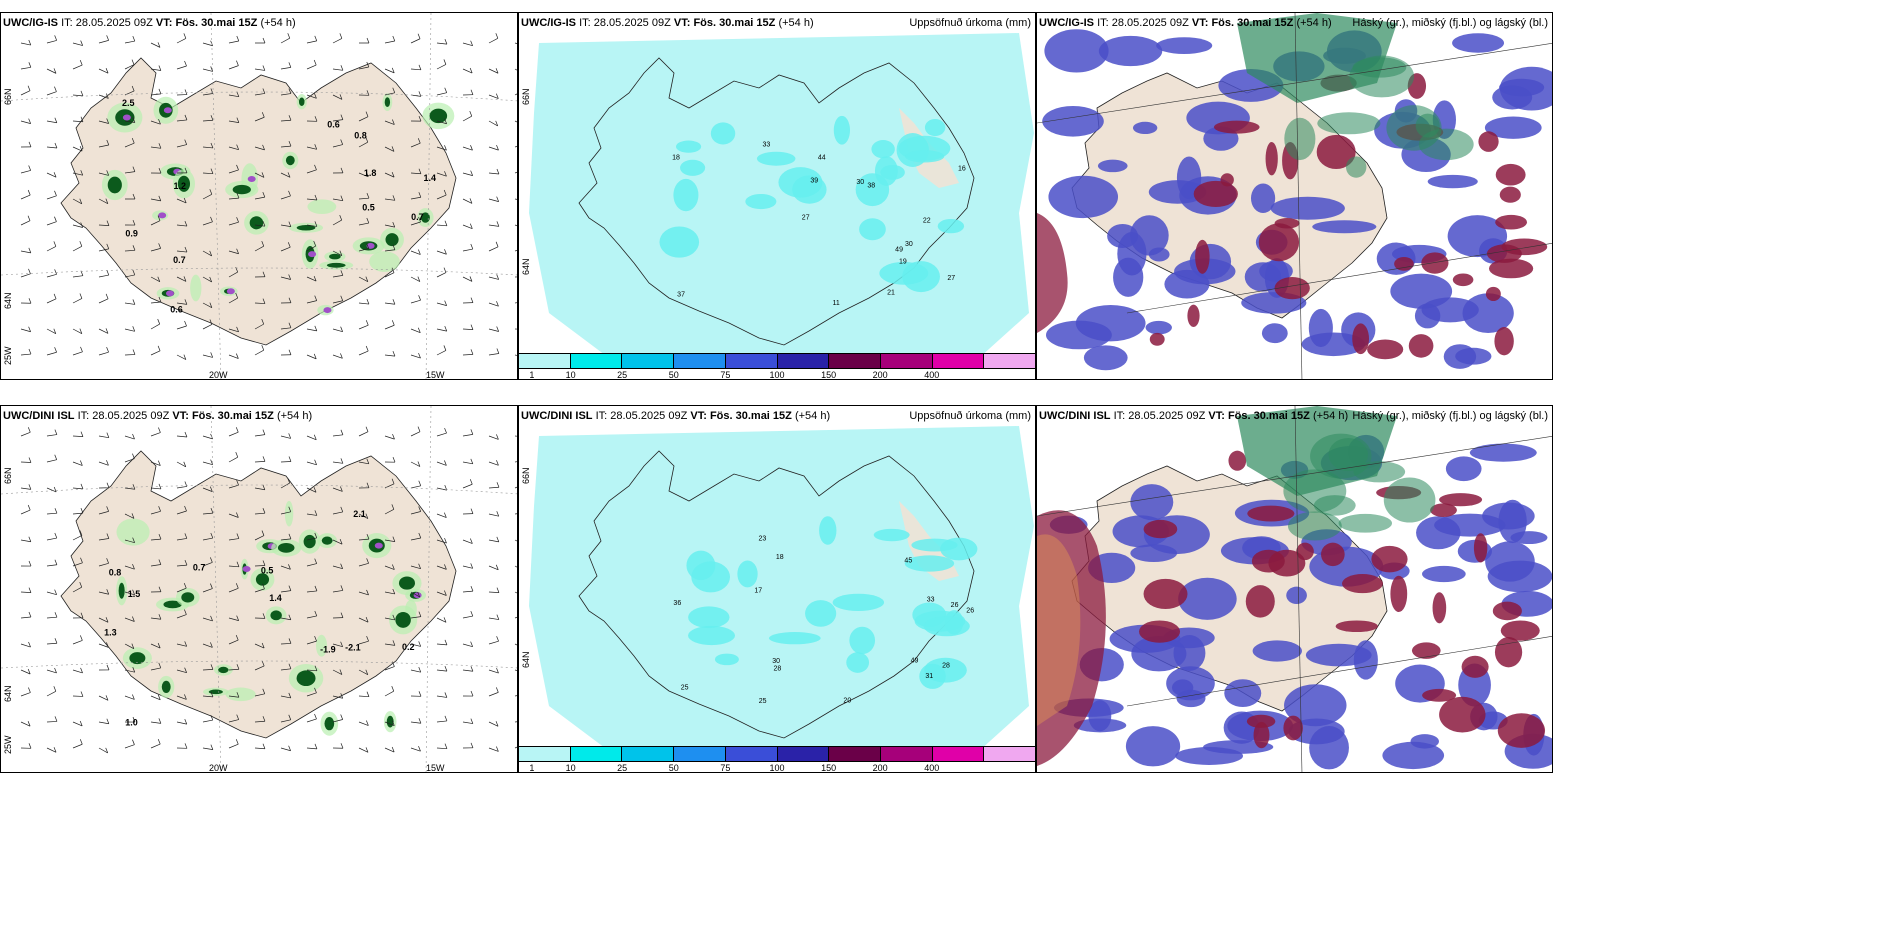 The height and width of the screenshot is (950, 1900). What do you see at coordinates (532, 768) in the screenshot?
I see `scale-tick-label: 1` at bounding box center [532, 768].